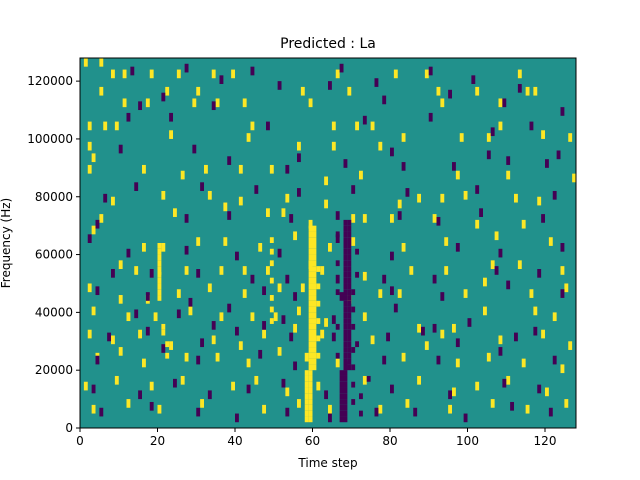 This screenshot has height=480, width=640. I want to click on chart-title: Predicted : La, so click(328, 44).